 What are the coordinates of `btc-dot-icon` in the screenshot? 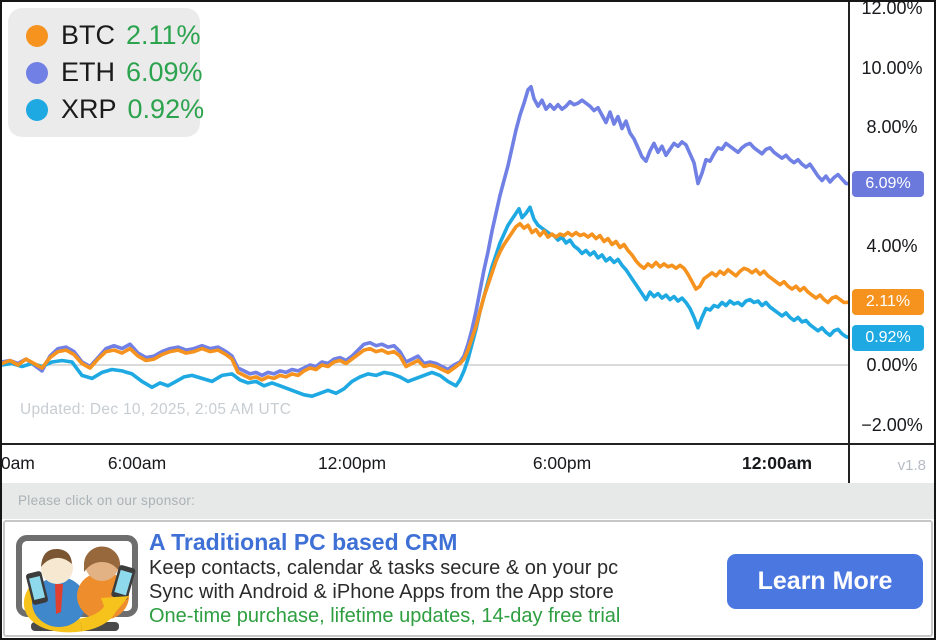 It's located at (37, 35).